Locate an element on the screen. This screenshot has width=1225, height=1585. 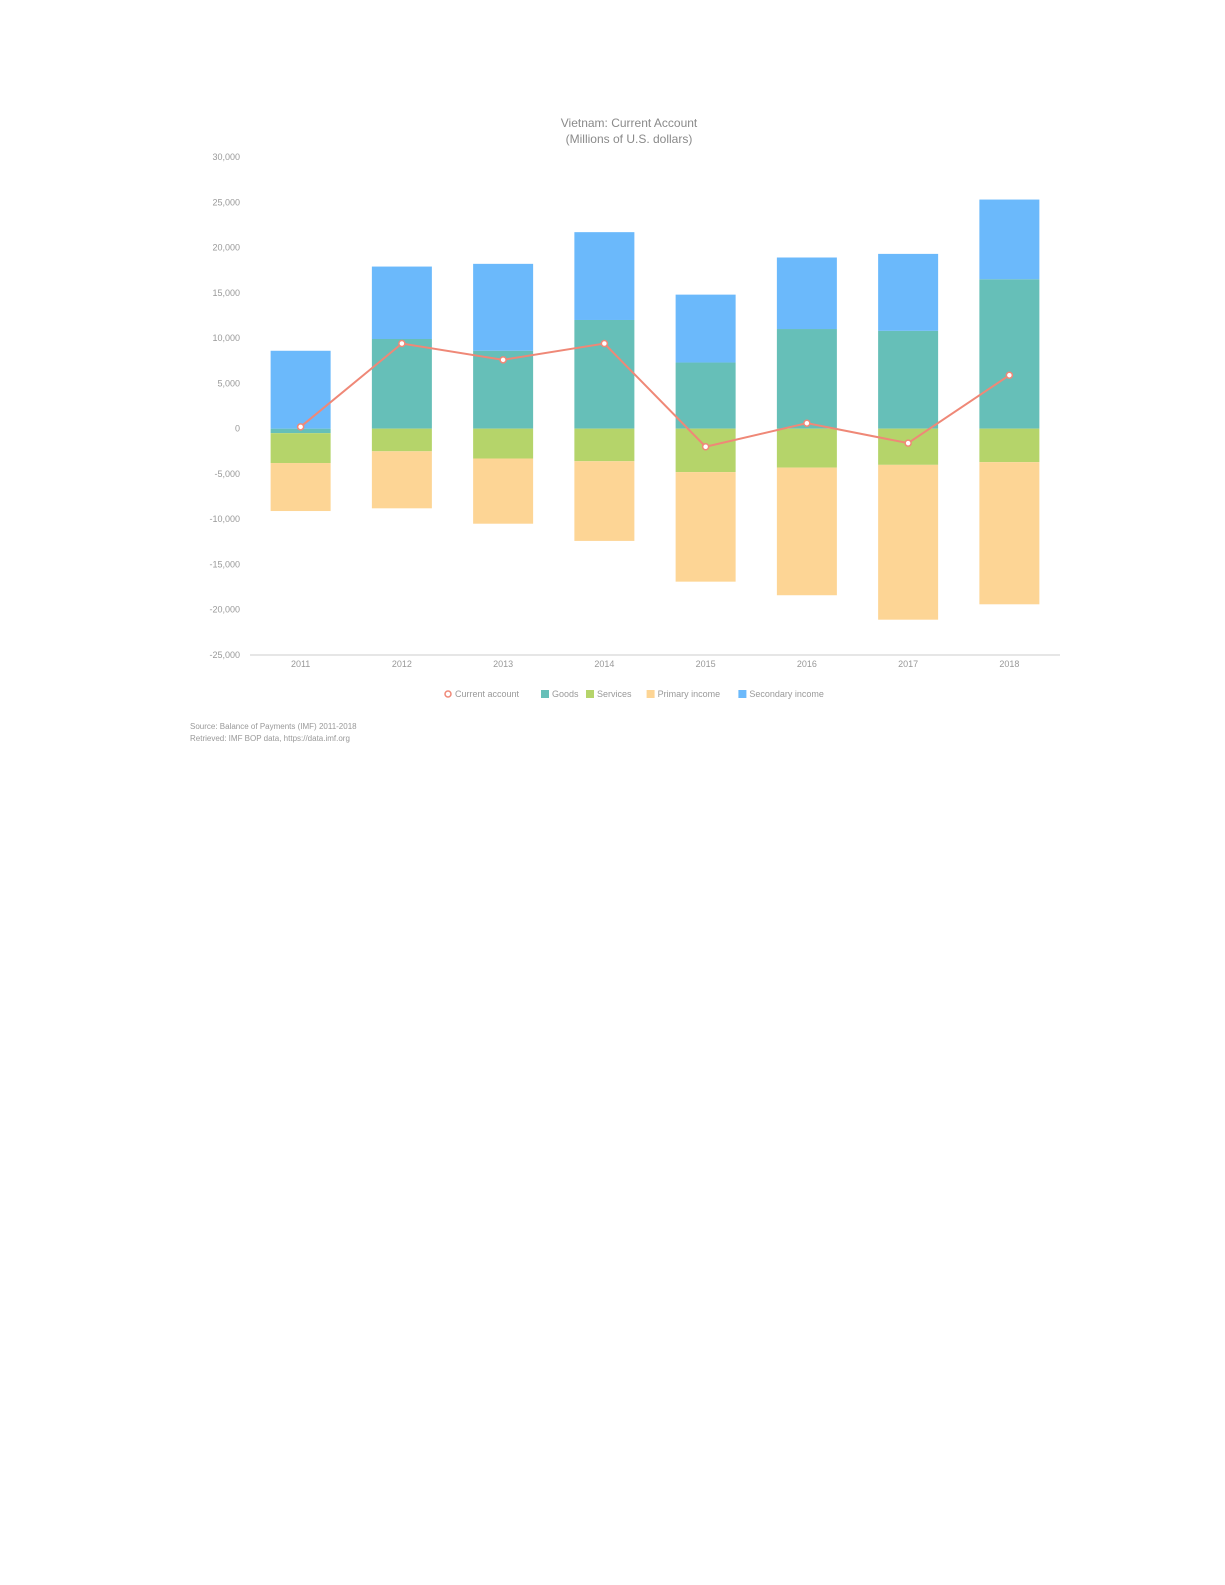
x-tick-label: 2012 is located at coordinates (402, 664).